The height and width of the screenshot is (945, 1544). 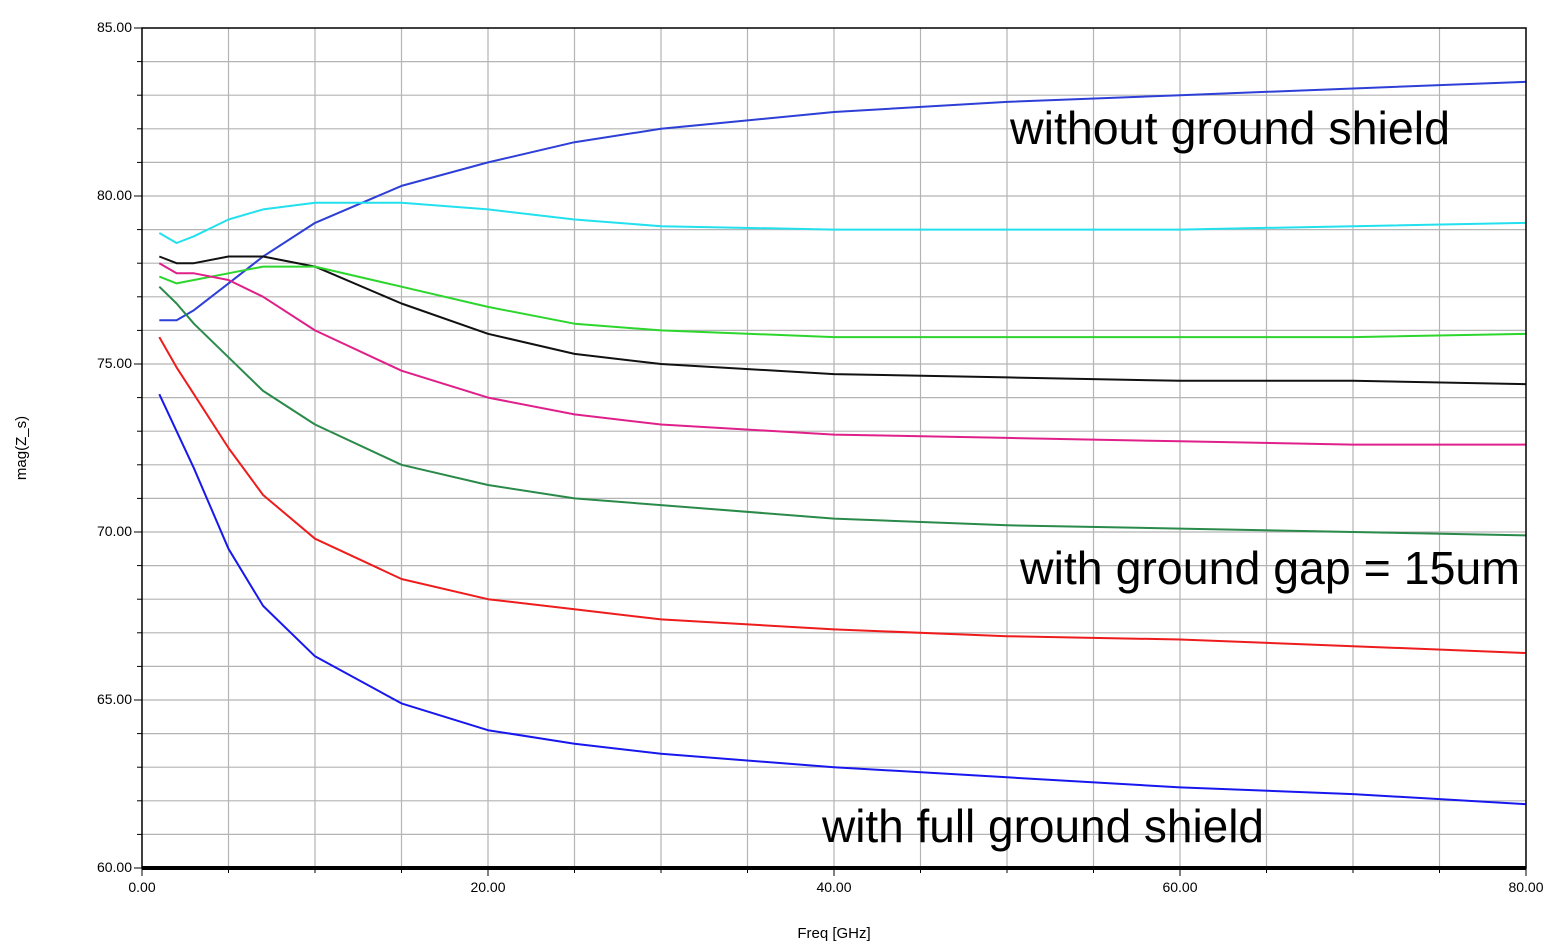 I want to click on y-tick-label: 65.00, so click(x=114, y=699).